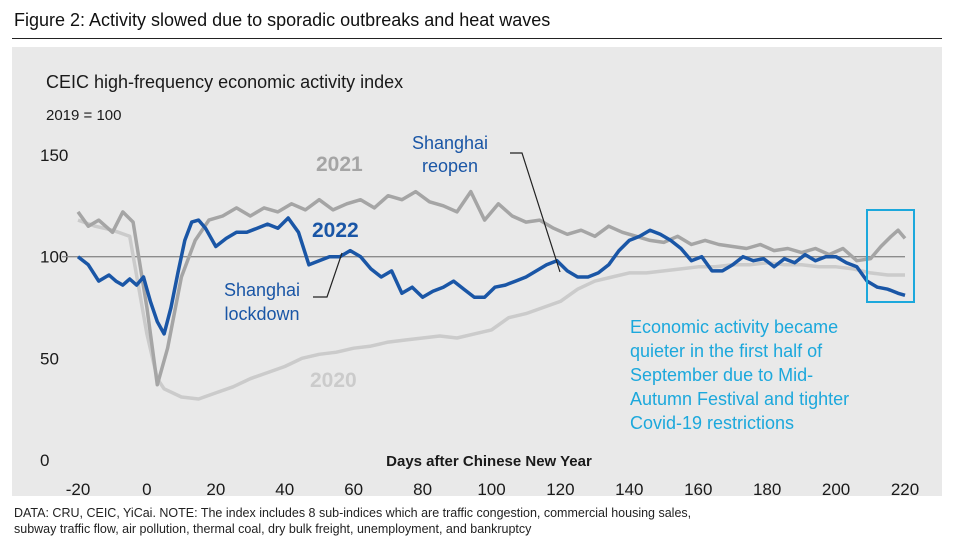 Image resolution: width=955 pixels, height=558 pixels. Describe the element at coordinates (422, 489) in the screenshot. I see `x-tick-label: 80` at that location.